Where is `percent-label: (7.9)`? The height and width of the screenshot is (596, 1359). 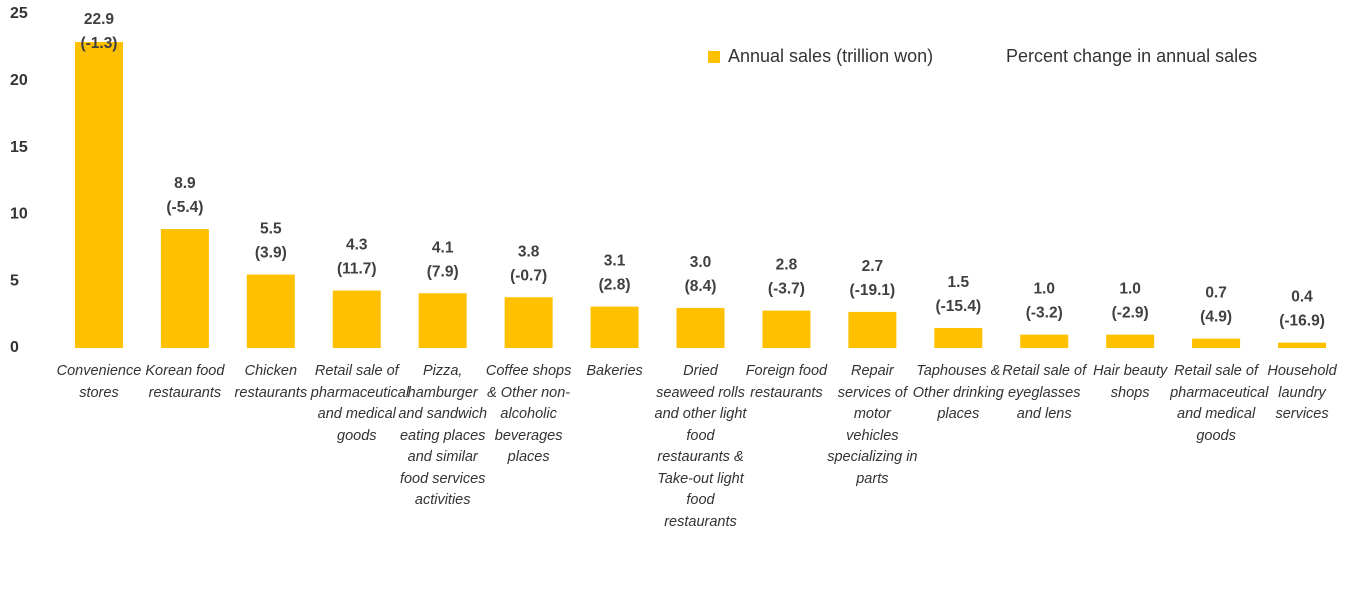 percent-label: (7.9) is located at coordinates (443, 271).